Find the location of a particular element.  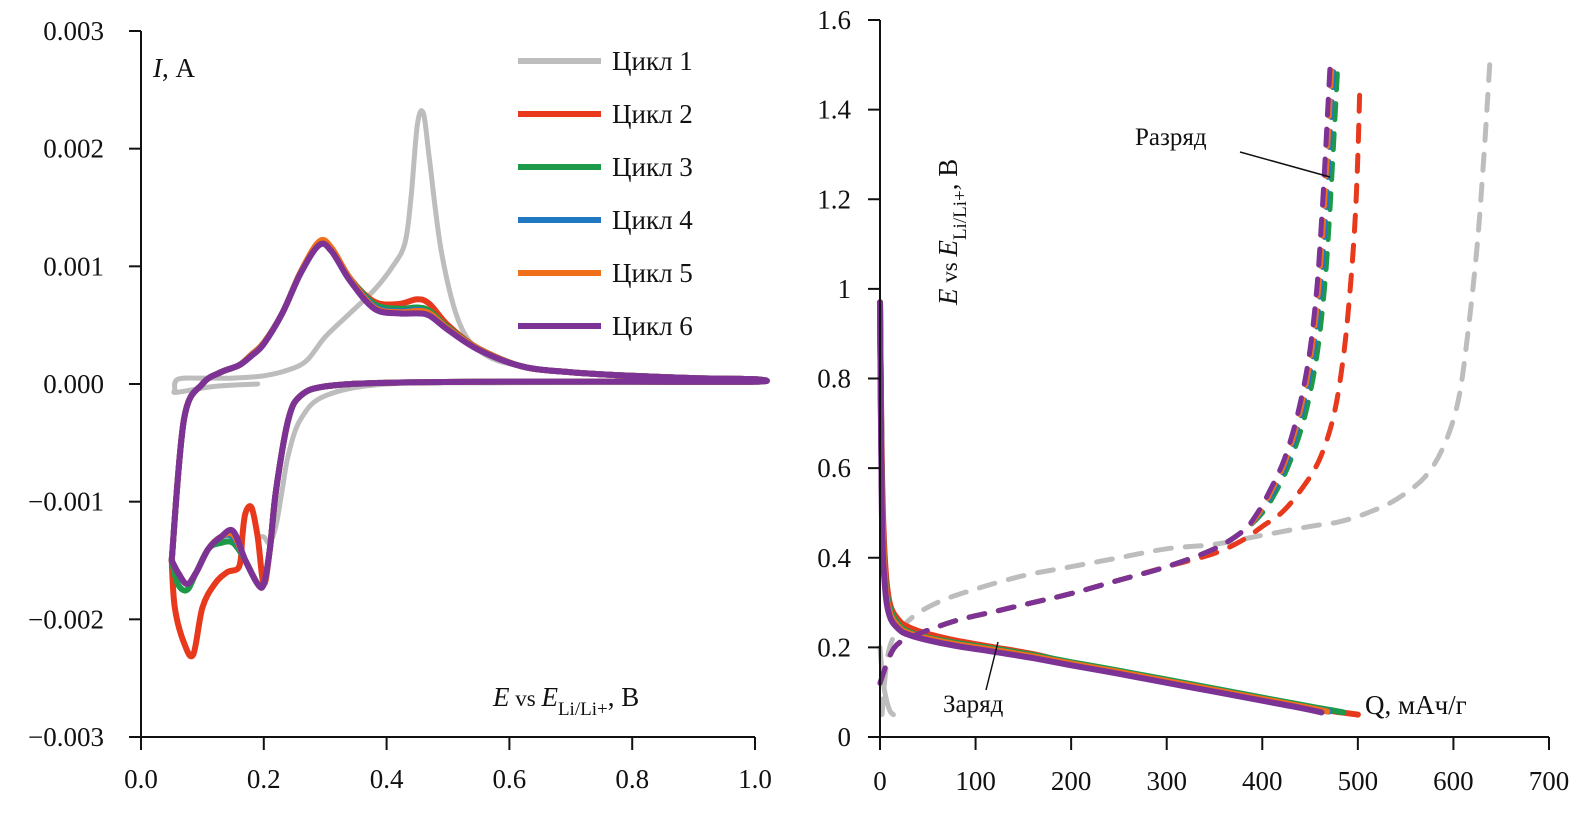

cv-y-label-symbol: I is located at coordinates (158, 68).